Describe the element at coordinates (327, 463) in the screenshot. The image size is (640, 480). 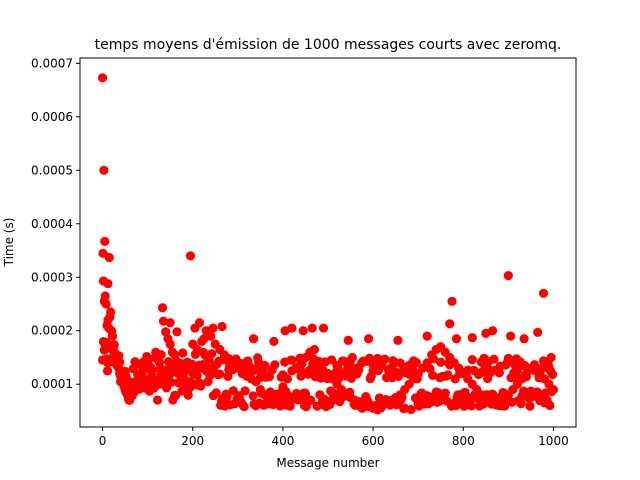
I see `x-axis-label: Message number` at that location.